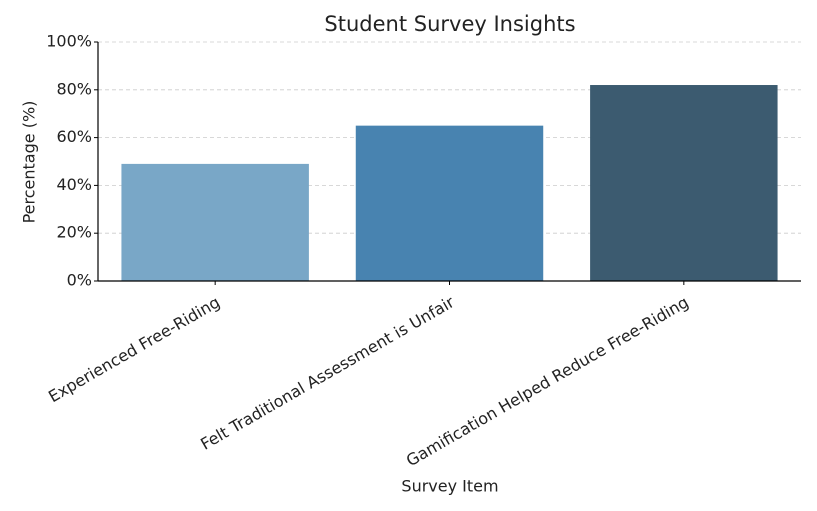 The width and height of the screenshot is (817, 511). What do you see at coordinates (449, 24) in the screenshot?
I see `chart-title: Student Survey Insights` at bounding box center [449, 24].